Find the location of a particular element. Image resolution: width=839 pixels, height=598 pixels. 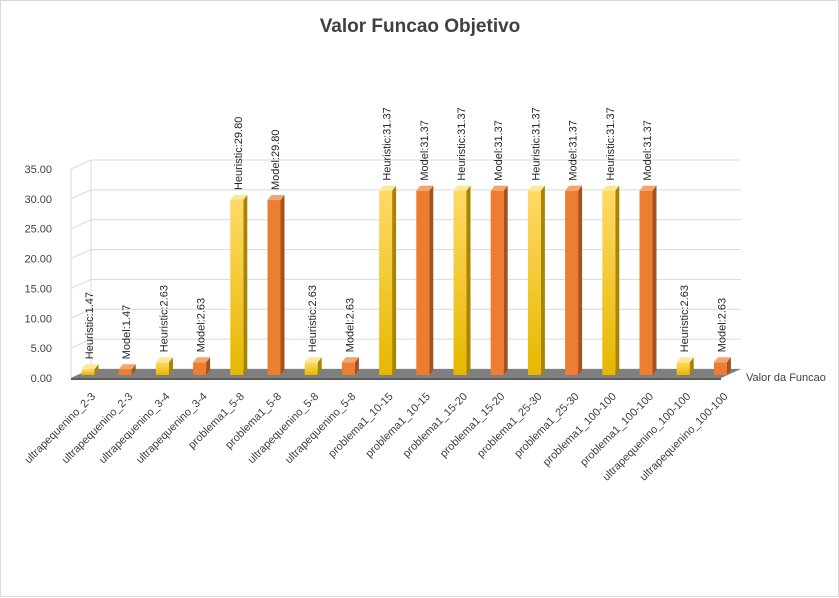

floor-edge is located at coordinates (396, 379).